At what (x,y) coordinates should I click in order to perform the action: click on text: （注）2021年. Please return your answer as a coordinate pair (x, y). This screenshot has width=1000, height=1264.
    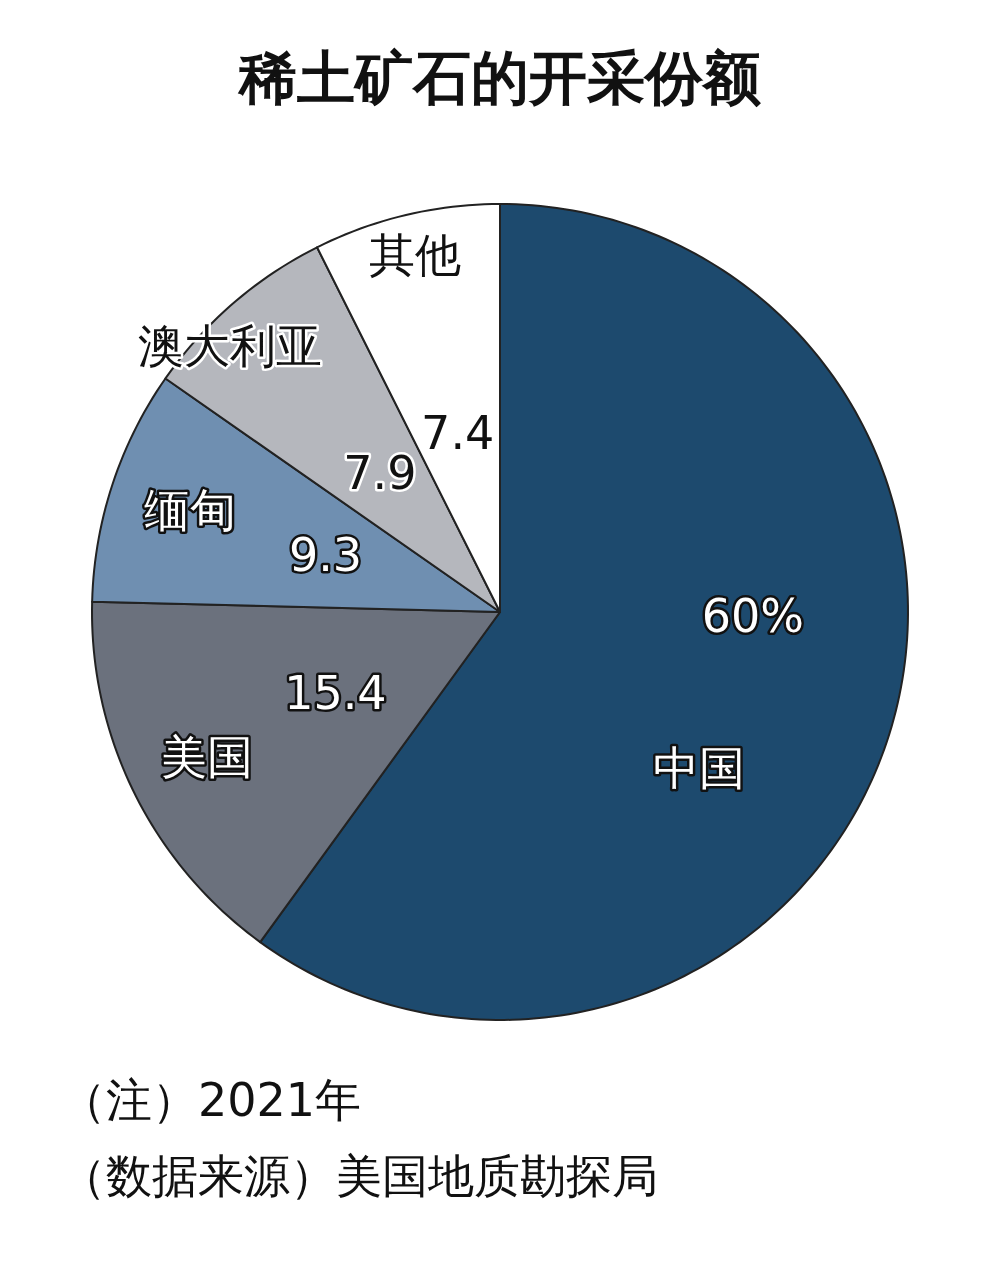
    Looking at the image, I should click on (211, 1100).